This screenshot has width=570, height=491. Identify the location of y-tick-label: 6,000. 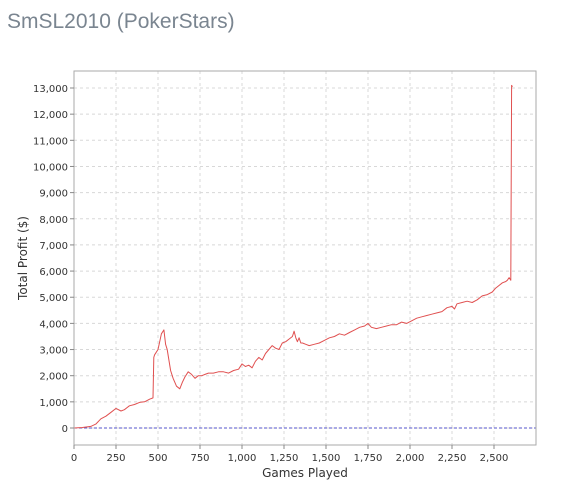
(53, 272).